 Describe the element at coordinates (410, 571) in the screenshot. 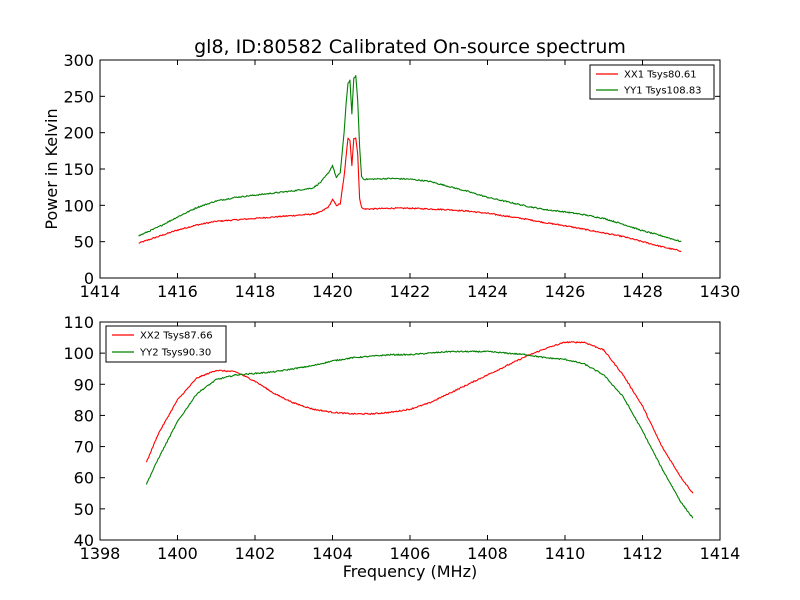

I see `bottom-x-axis-label: Frequency (MHz)` at that location.